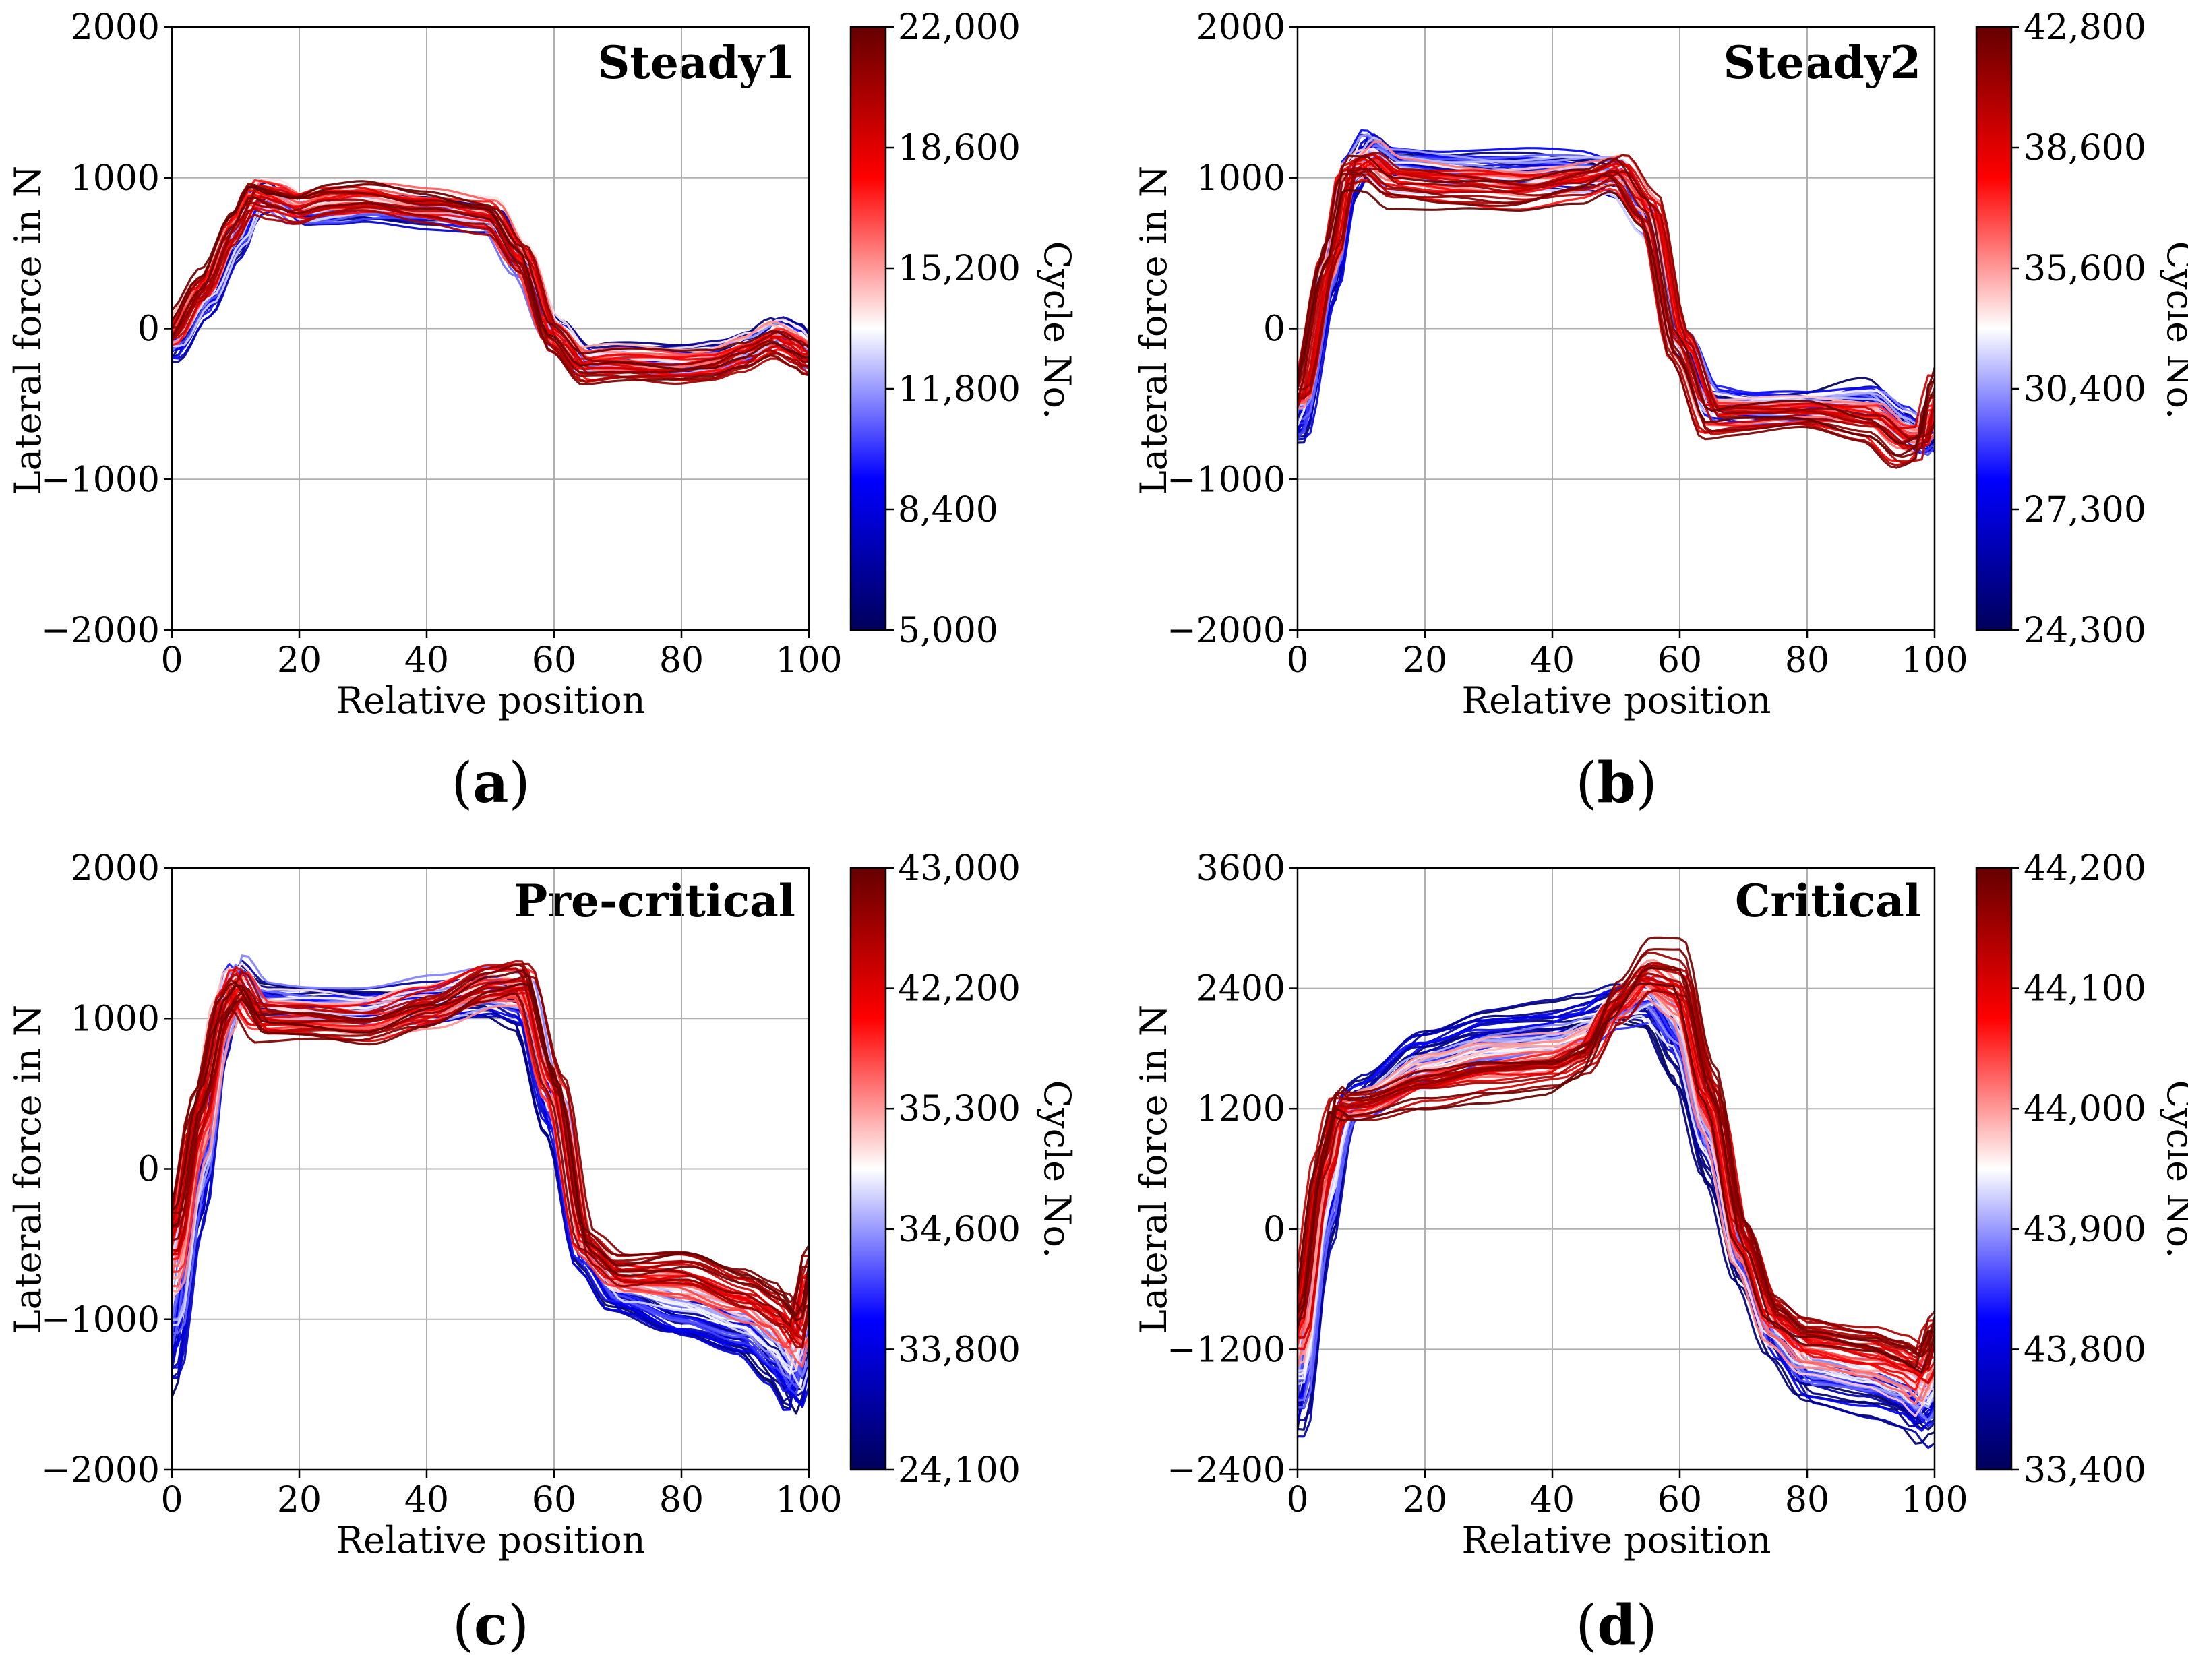 The height and width of the screenshot is (1680, 2188). What do you see at coordinates (1828, 901) in the screenshot?
I see `panel-title: Critical` at bounding box center [1828, 901].